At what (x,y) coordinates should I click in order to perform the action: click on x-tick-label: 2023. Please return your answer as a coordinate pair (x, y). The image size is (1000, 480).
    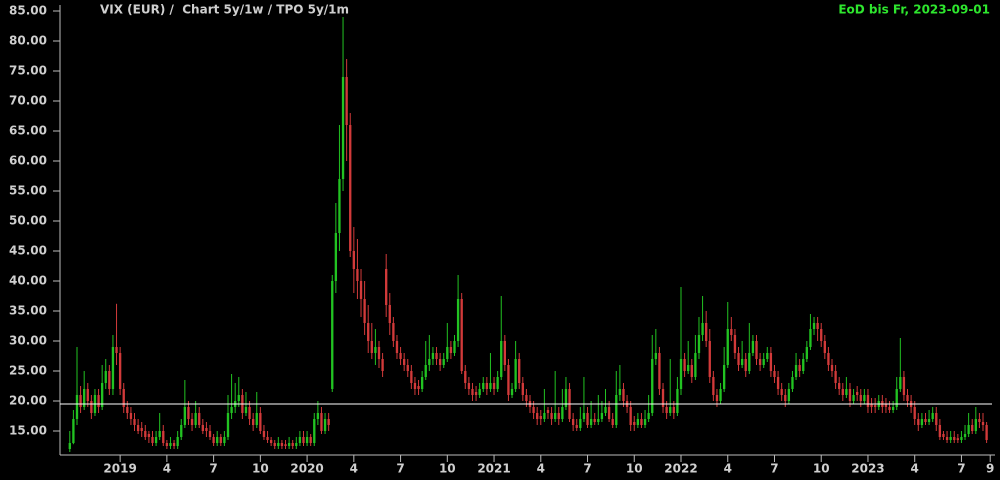
    Looking at the image, I should click on (867, 469).